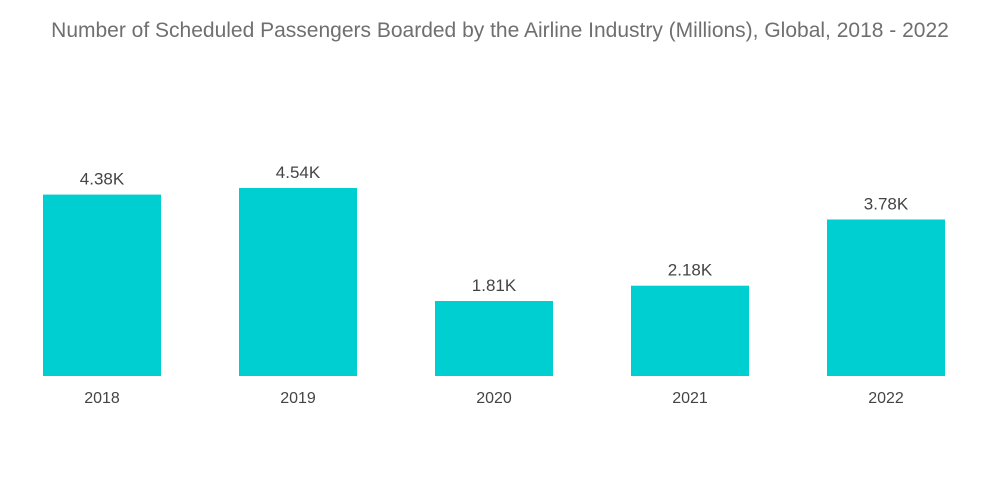 Image resolution: width=1000 pixels, height=504 pixels. I want to click on bar-2018, so click(102, 285).